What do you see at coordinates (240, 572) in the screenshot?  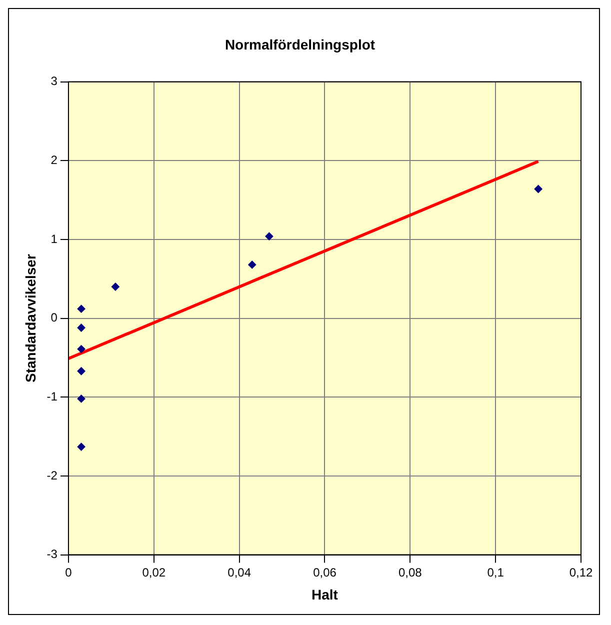 I see `x-tick-label: 0,04` at bounding box center [240, 572].